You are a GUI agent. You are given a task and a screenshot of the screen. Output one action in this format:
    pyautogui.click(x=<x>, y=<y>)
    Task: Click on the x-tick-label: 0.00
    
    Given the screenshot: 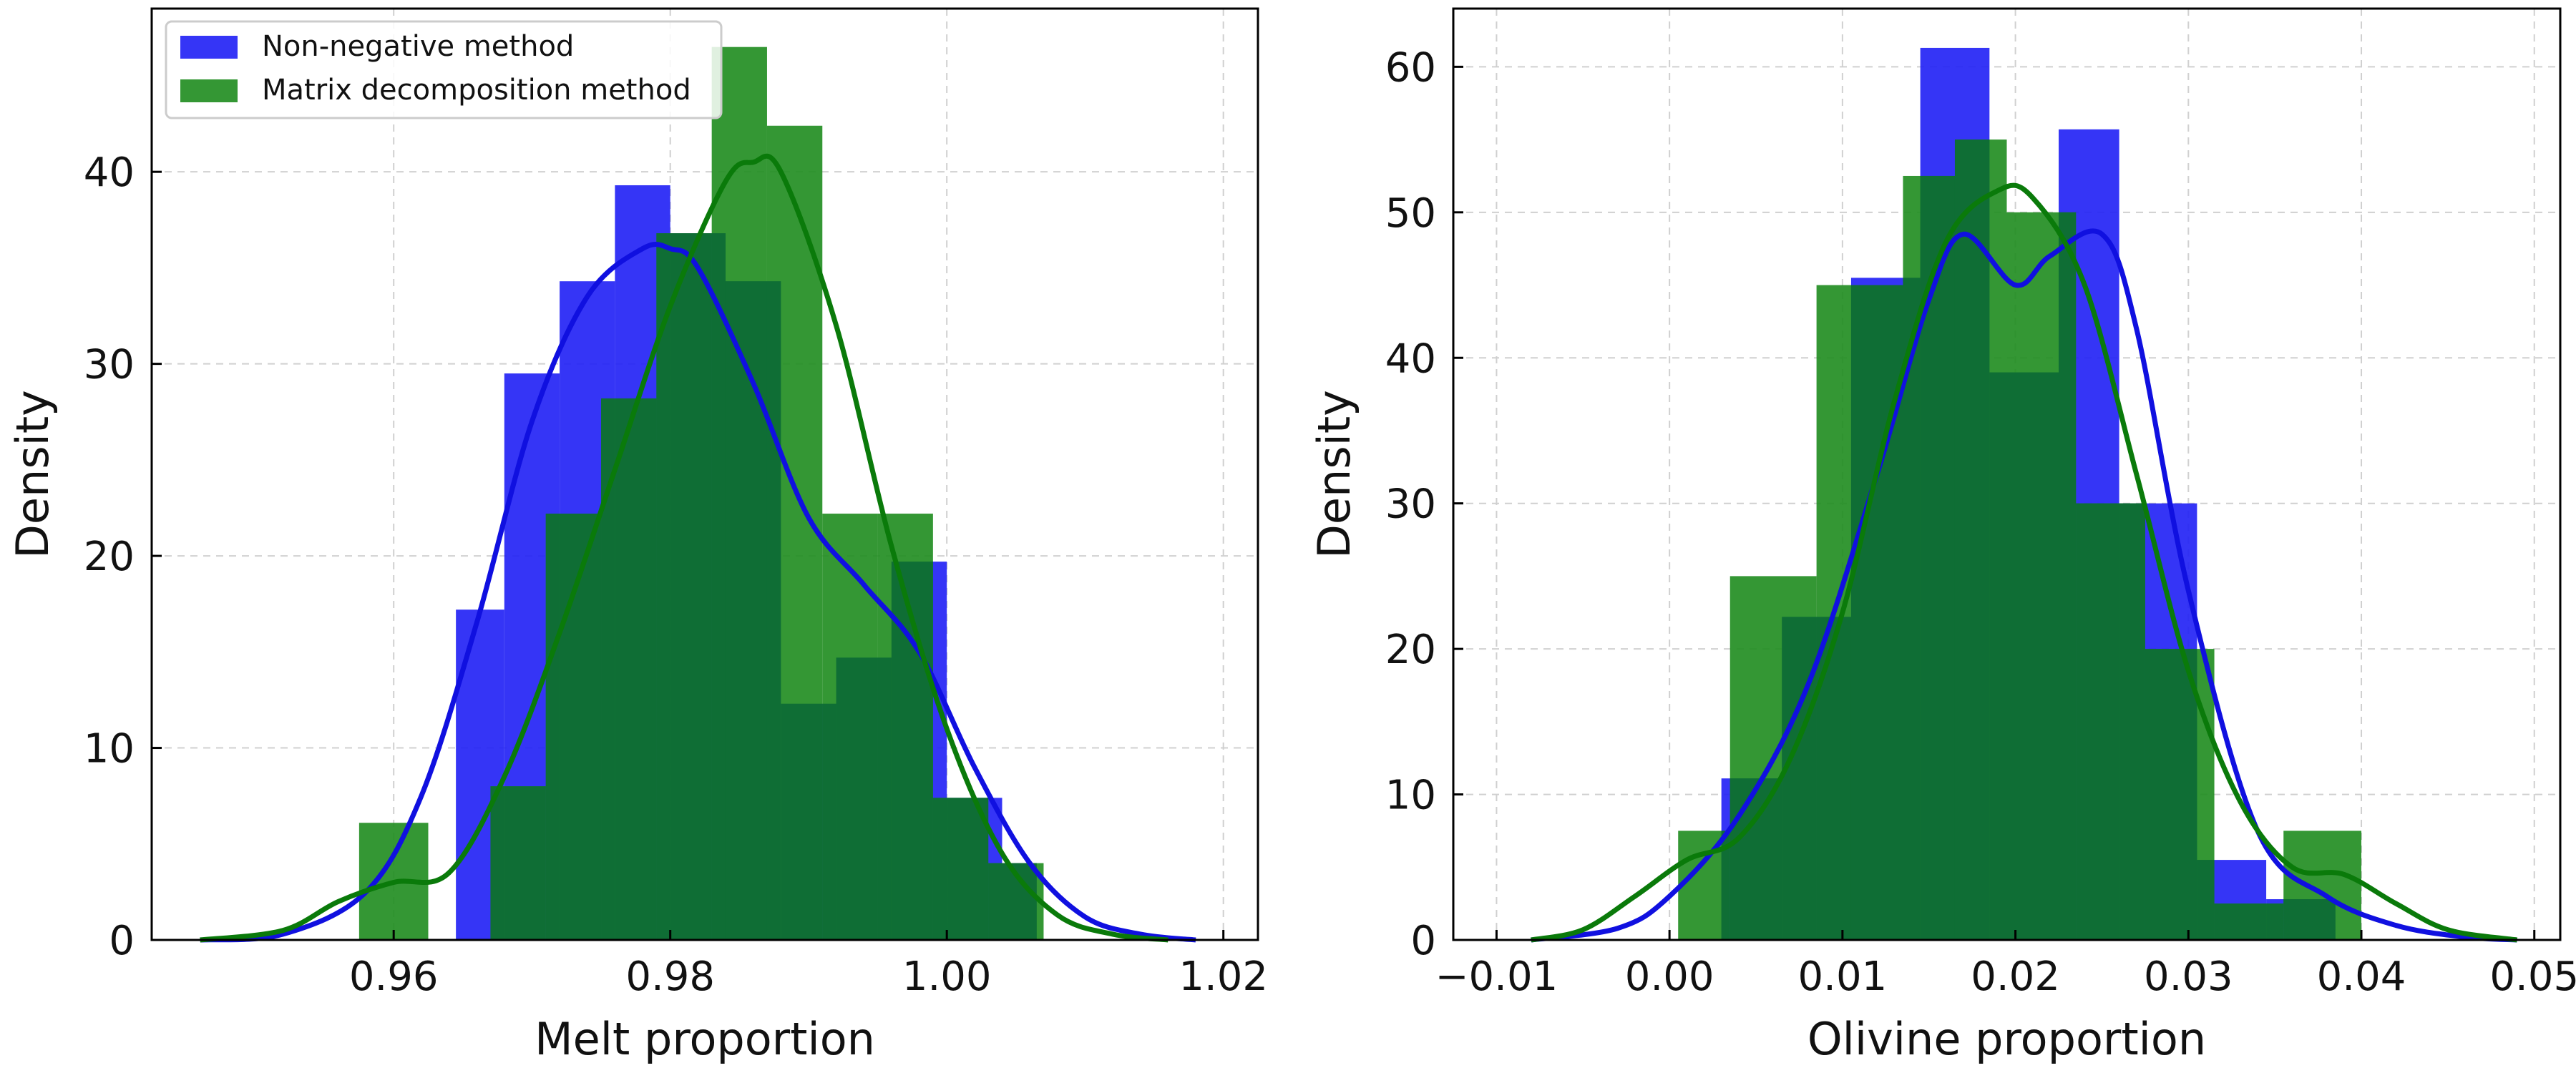 What is the action you would take?
    pyautogui.click(x=1669, y=977)
    